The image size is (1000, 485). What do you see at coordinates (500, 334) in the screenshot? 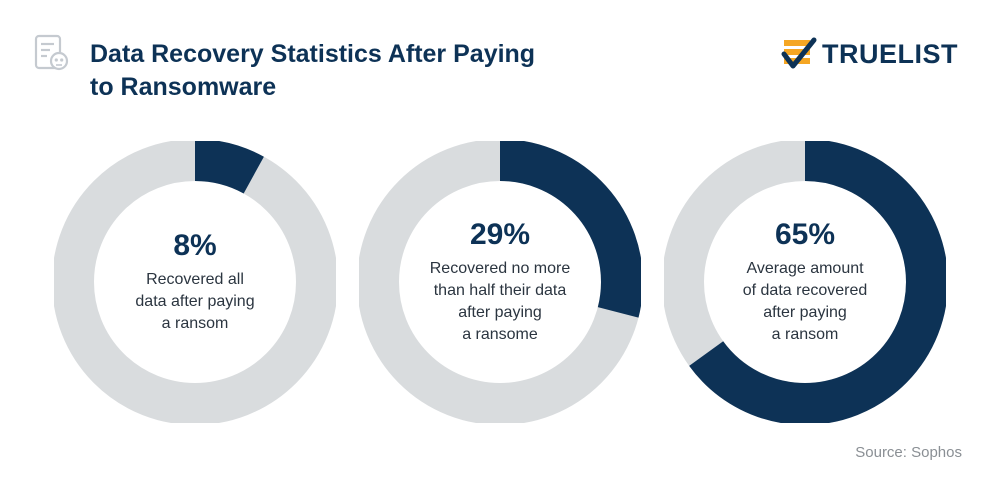
I see `caption-line: a ransome` at bounding box center [500, 334].